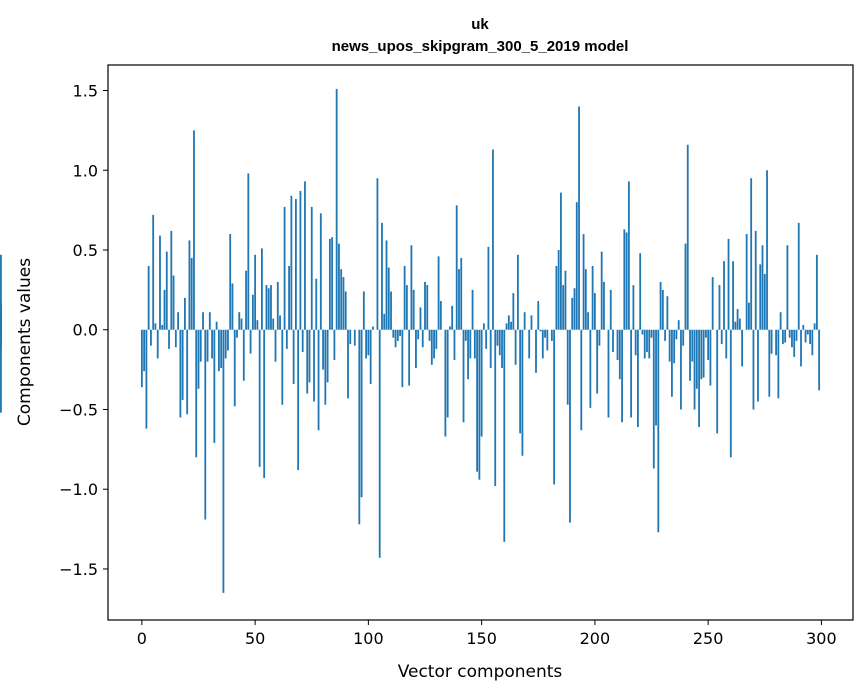  I want to click on x-tick-label: 0, so click(142, 638).